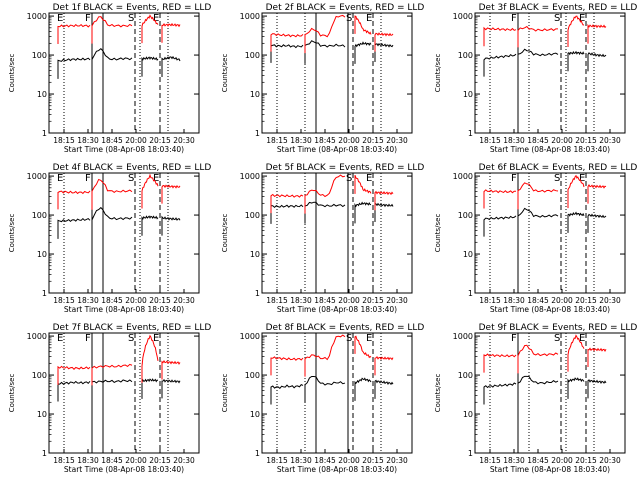 Image resolution: width=640 pixels, height=480 pixels. Describe the element at coordinates (558, 8) in the screenshot. I see `chart-title: Det 3f BLACK = Events, RED = LLD` at that location.